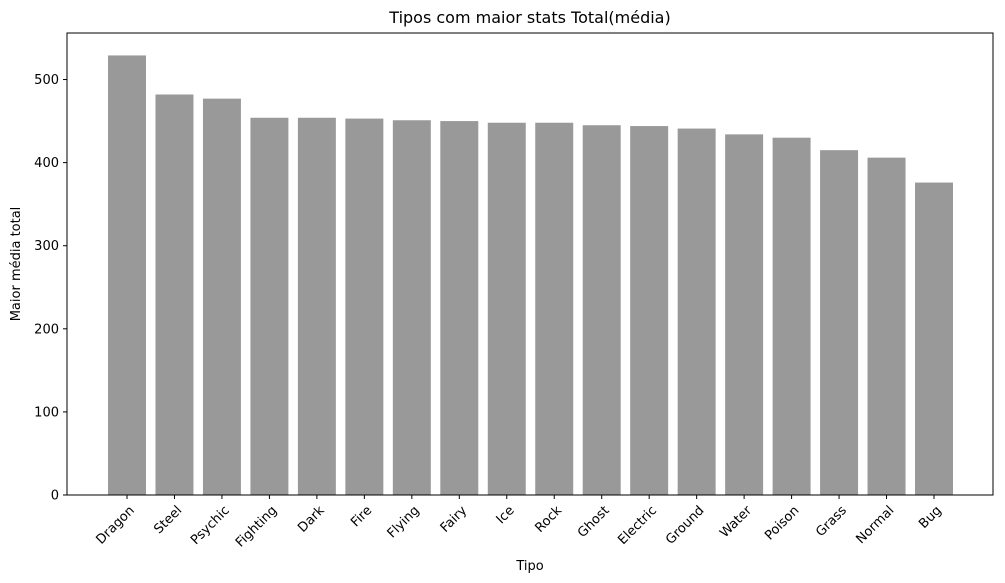 This screenshot has height=583, width=1005. Describe the element at coordinates (50, 288) in the screenshot. I see `y-axis-ticks: 0 100 200 300 400 500` at that location.